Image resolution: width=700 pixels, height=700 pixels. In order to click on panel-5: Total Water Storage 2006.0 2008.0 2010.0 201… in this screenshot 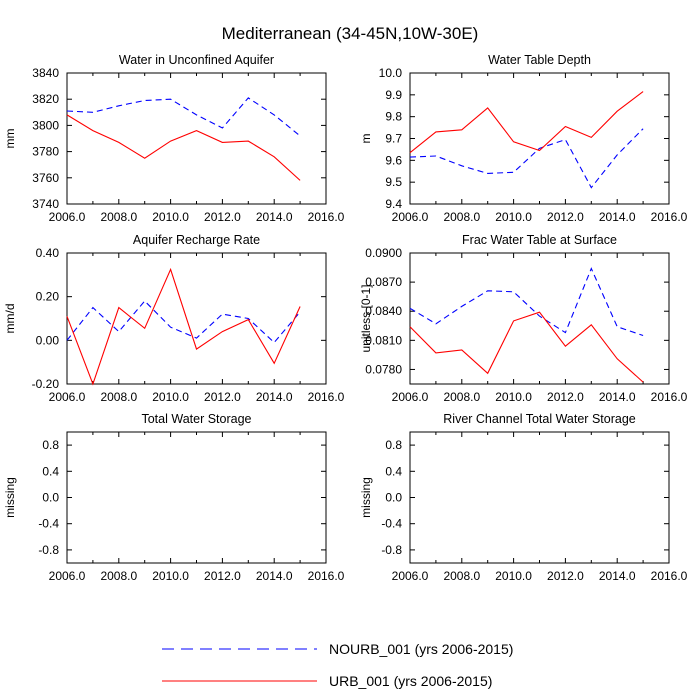, I will do `click(174, 497)`.